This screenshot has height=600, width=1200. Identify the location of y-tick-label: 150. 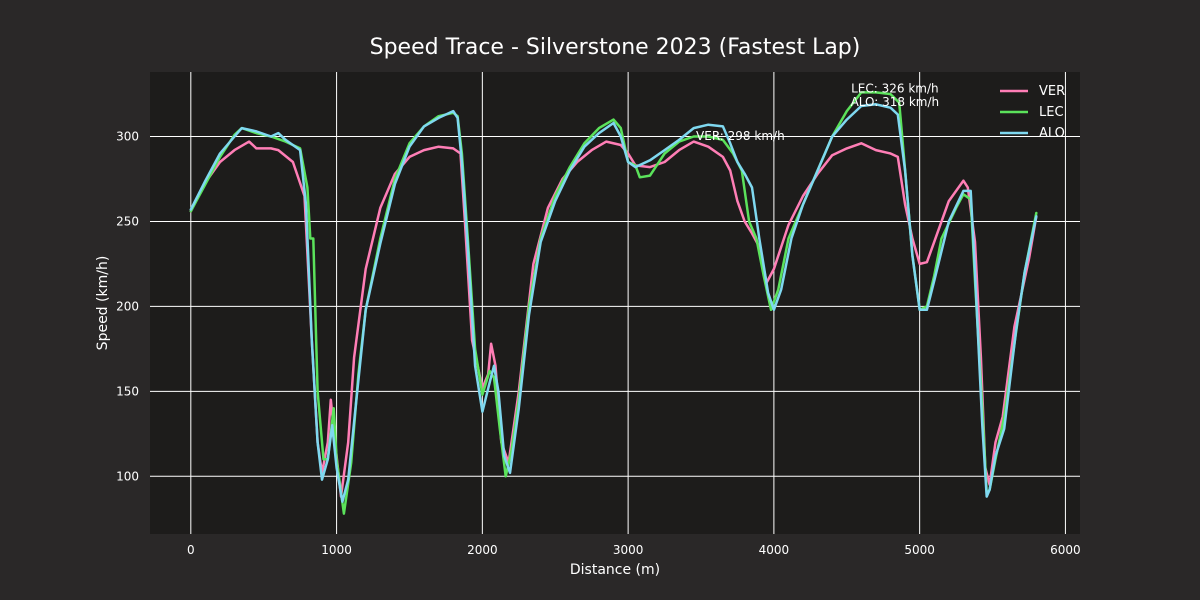
(127, 391).